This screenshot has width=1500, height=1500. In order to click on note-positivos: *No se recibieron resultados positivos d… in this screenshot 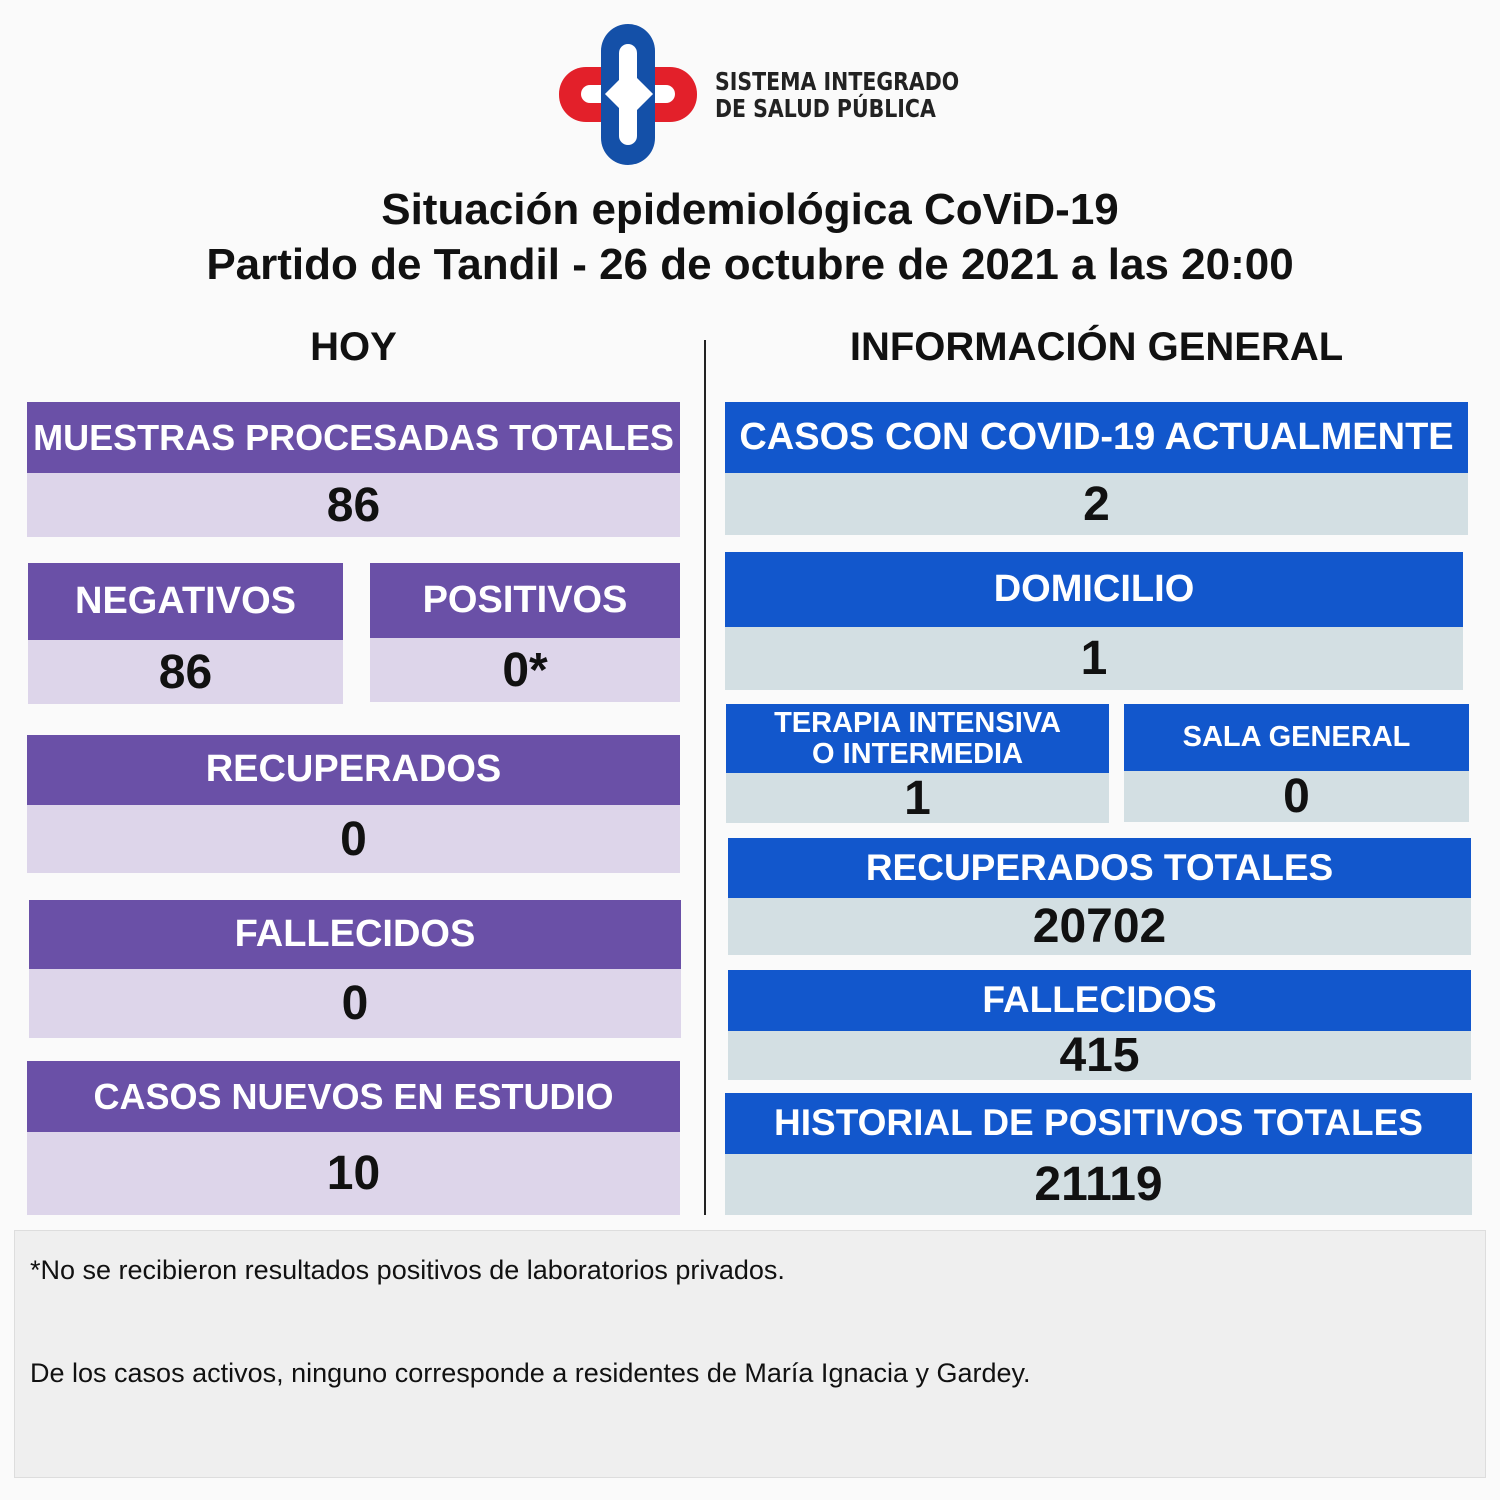, I will do `click(407, 1270)`.